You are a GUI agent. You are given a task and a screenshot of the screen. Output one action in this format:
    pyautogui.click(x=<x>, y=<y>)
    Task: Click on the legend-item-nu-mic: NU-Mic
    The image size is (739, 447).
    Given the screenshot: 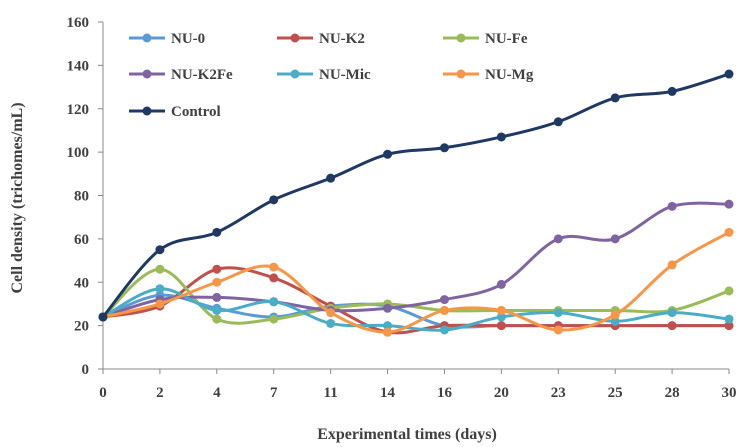 What is the action you would take?
    pyautogui.click(x=324, y=75)
    